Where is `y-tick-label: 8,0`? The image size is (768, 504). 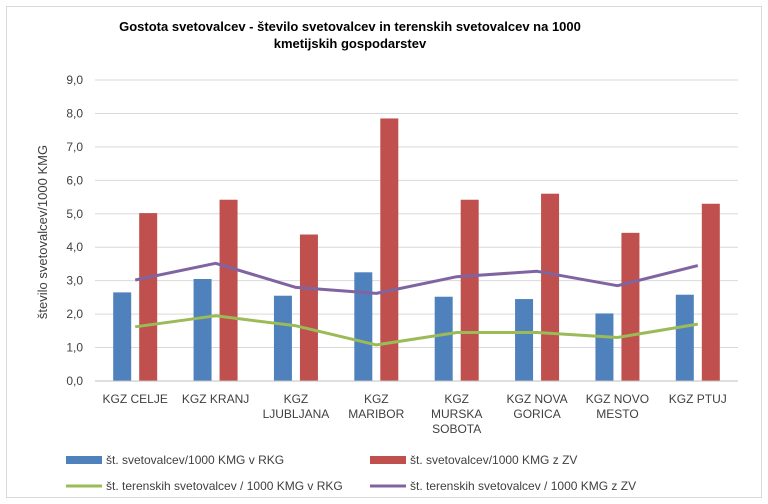 y-tick-label: 8,0 is located at coordinates (74, 113).